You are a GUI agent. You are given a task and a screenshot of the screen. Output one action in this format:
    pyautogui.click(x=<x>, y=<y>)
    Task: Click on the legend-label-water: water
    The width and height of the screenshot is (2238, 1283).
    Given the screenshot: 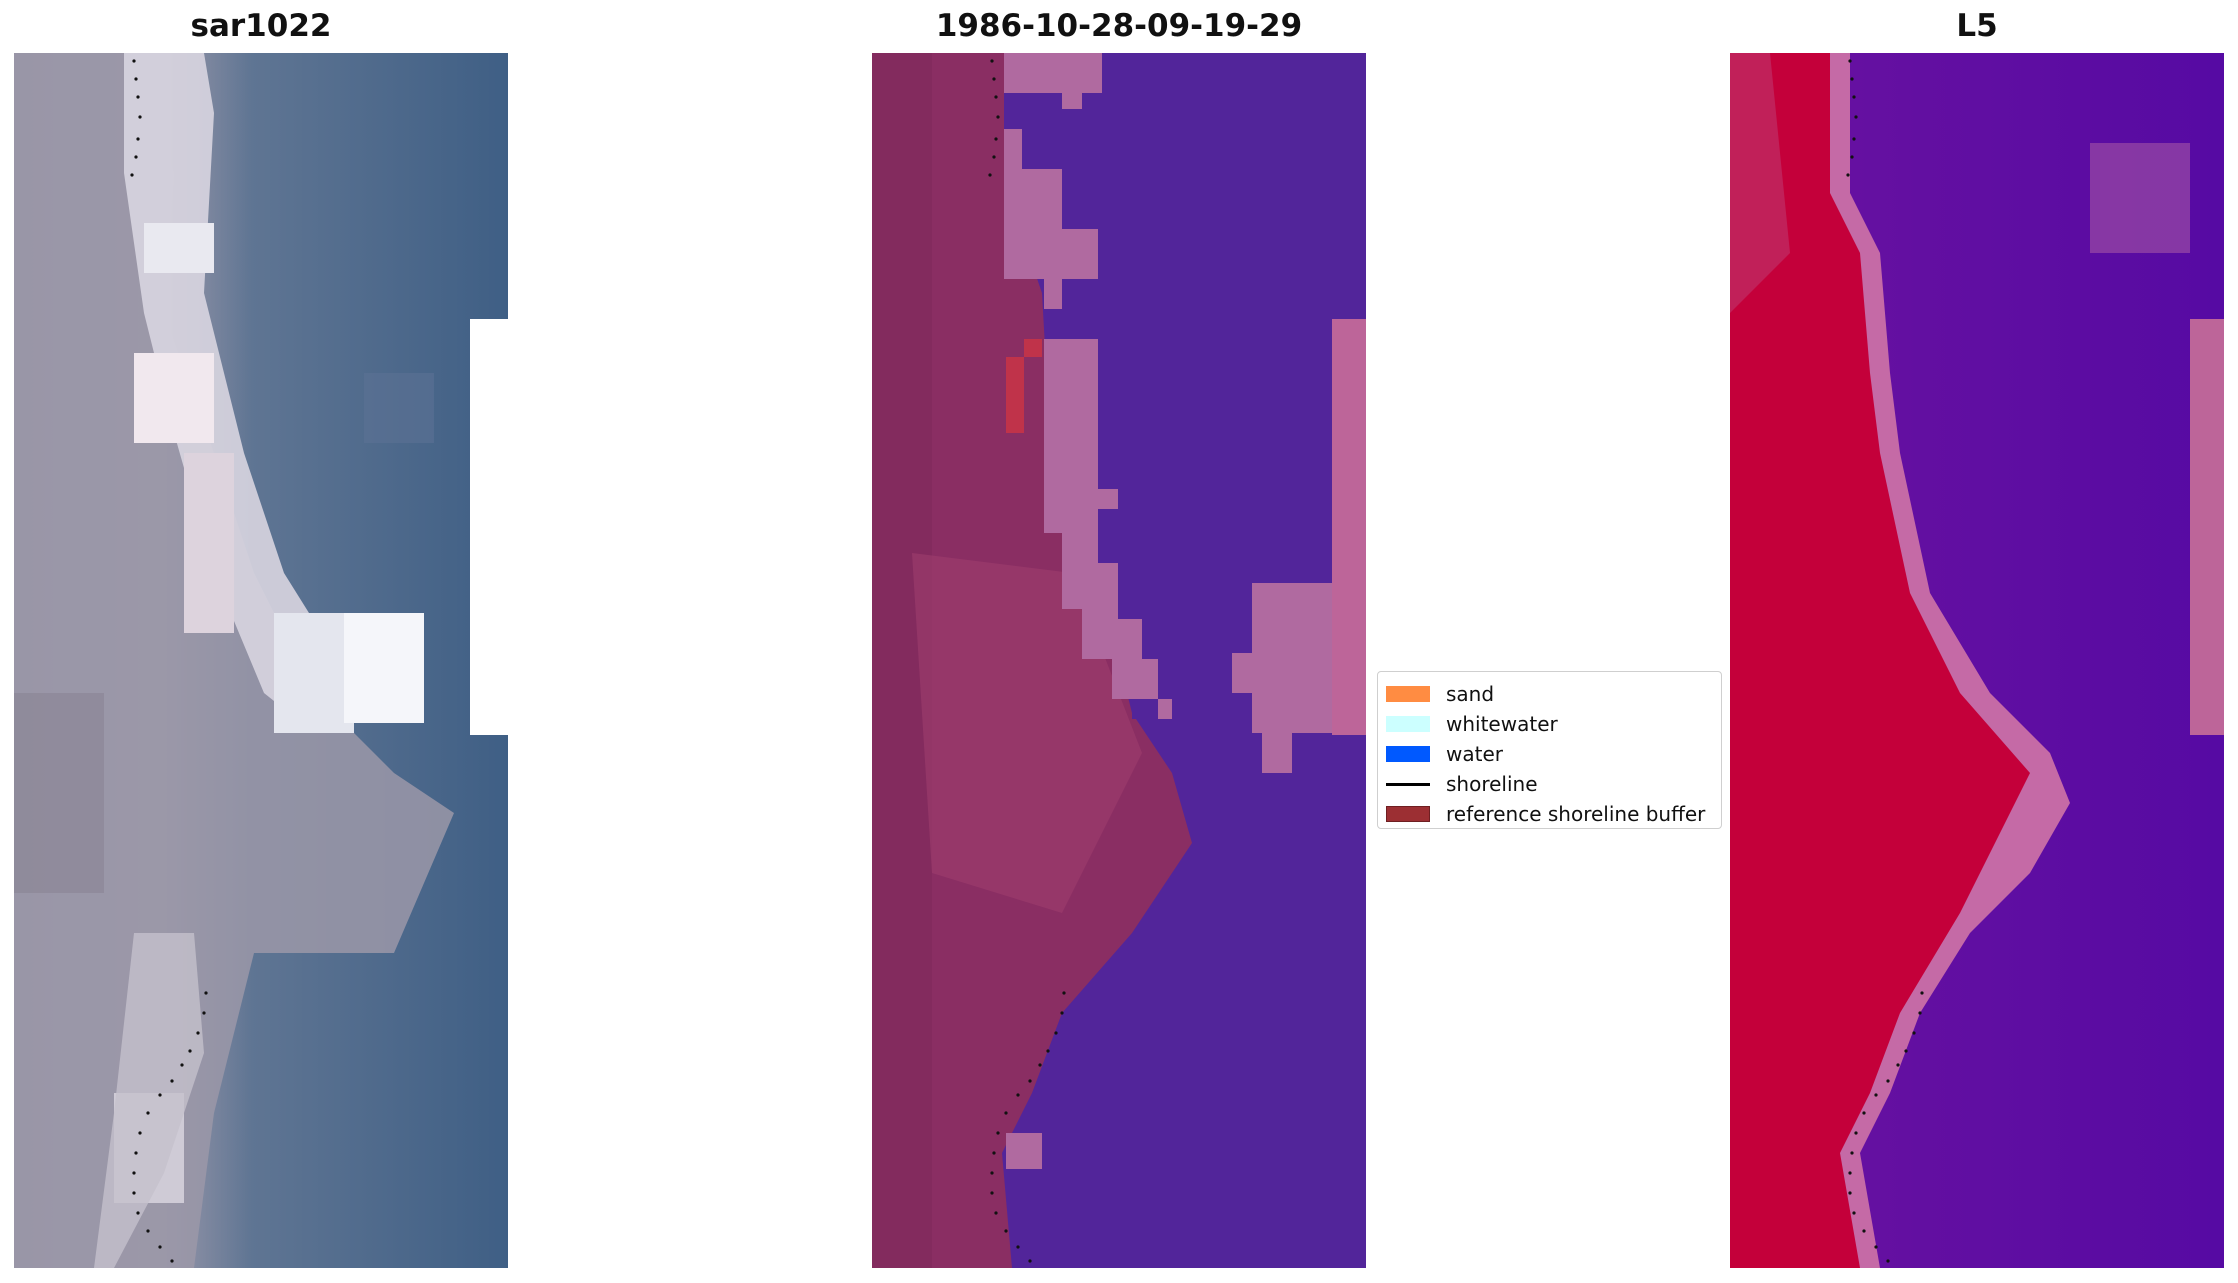 What is the action you would take?
    pyautogui.click(x=1474, y=754)
    